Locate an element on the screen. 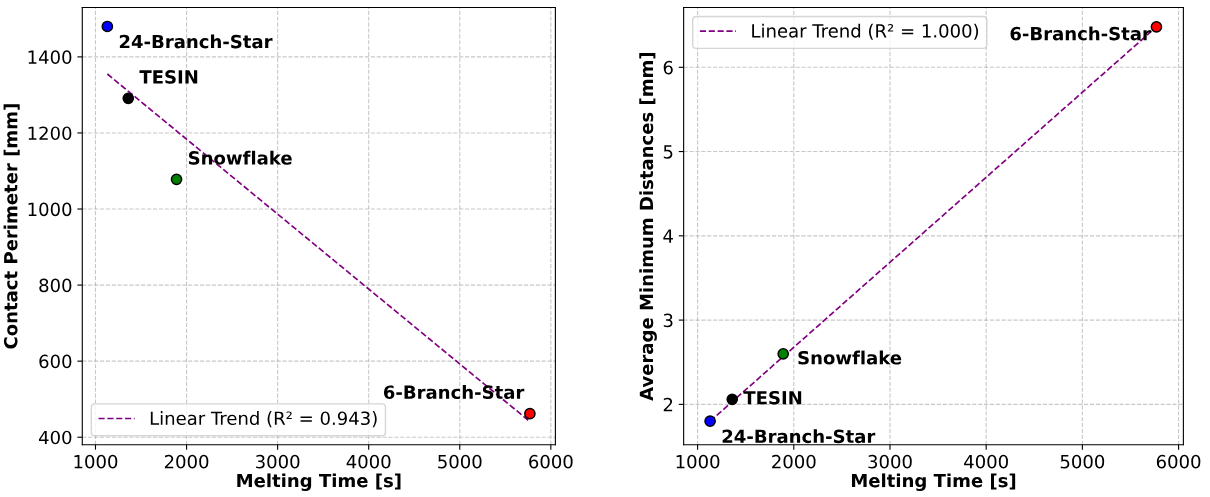 The width and height of the screenshot is (1210, 497). y-tick-label: 3 is located at coordinates (668, 320).